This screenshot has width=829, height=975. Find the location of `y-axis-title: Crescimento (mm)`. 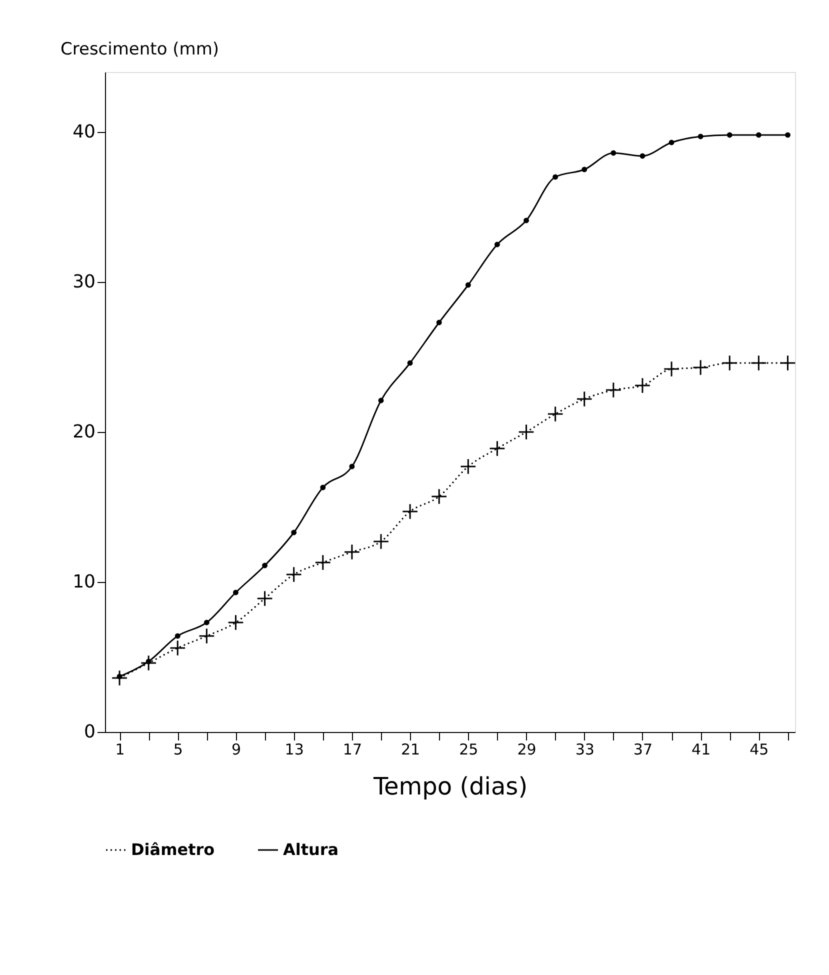

y-axis-title: Crescimento (mm) is located at coordinates (140, 50).